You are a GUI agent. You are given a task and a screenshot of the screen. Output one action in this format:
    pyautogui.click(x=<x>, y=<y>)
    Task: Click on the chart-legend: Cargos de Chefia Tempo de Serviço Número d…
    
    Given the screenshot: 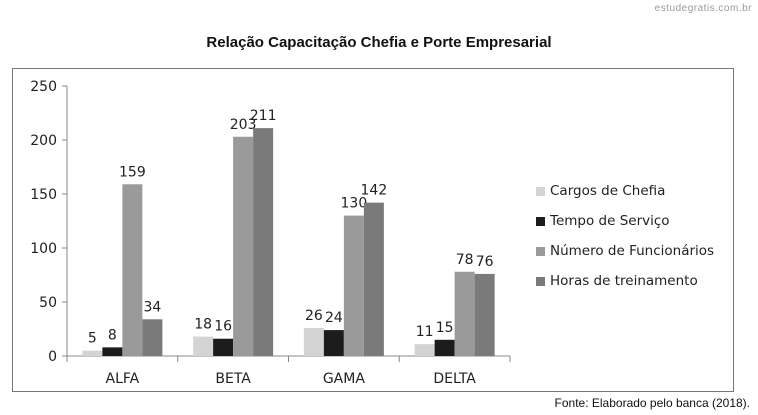 What is the action you would take?
    pyautogui.click(x=625, y=236)
    